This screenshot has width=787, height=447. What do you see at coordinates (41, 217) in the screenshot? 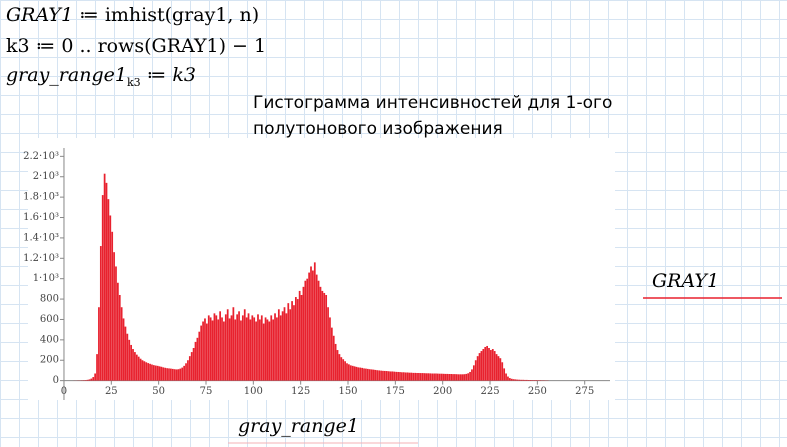
I see `y-tick-label: 1.6·10³` at bounding box center [41, 217].